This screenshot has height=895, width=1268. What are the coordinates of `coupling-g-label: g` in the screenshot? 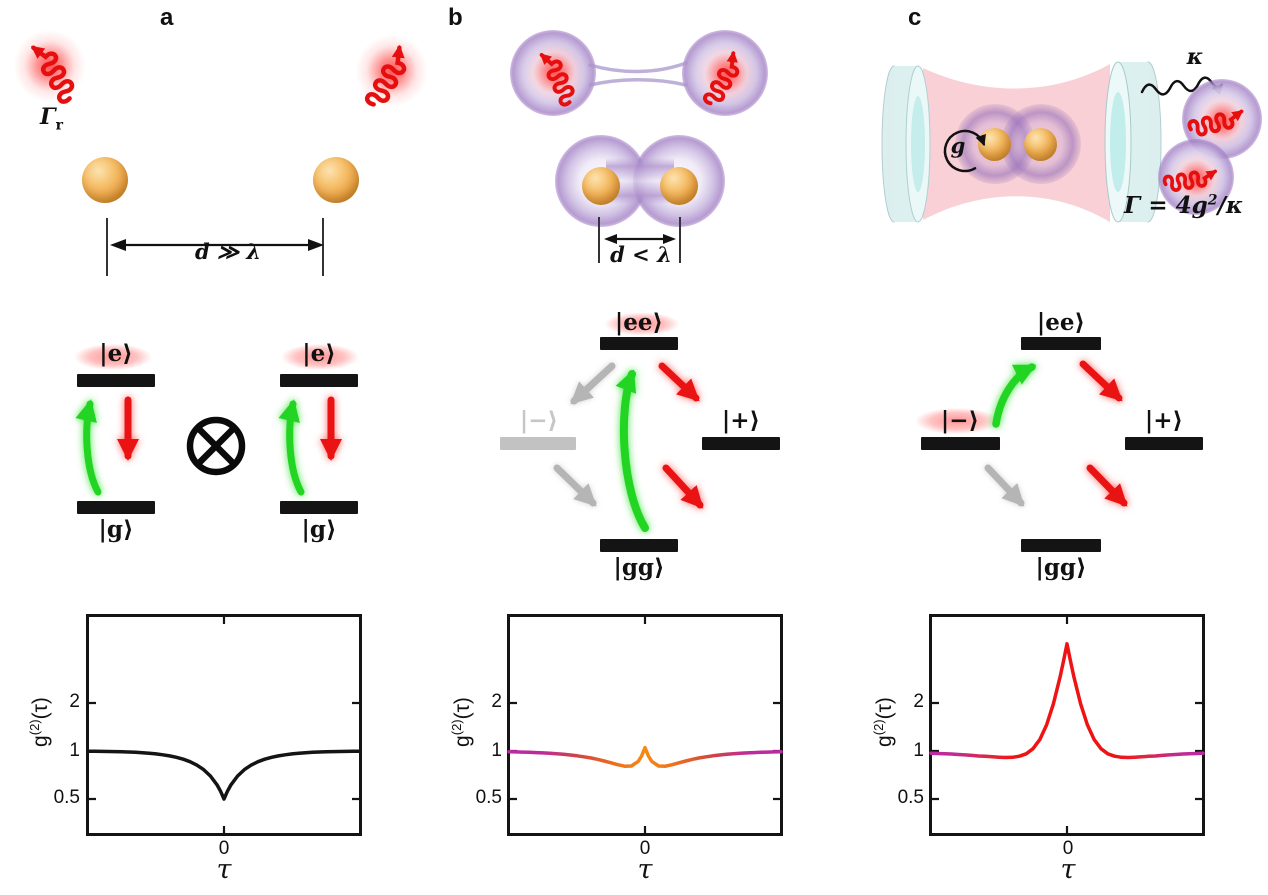 It's located at (958, 145).